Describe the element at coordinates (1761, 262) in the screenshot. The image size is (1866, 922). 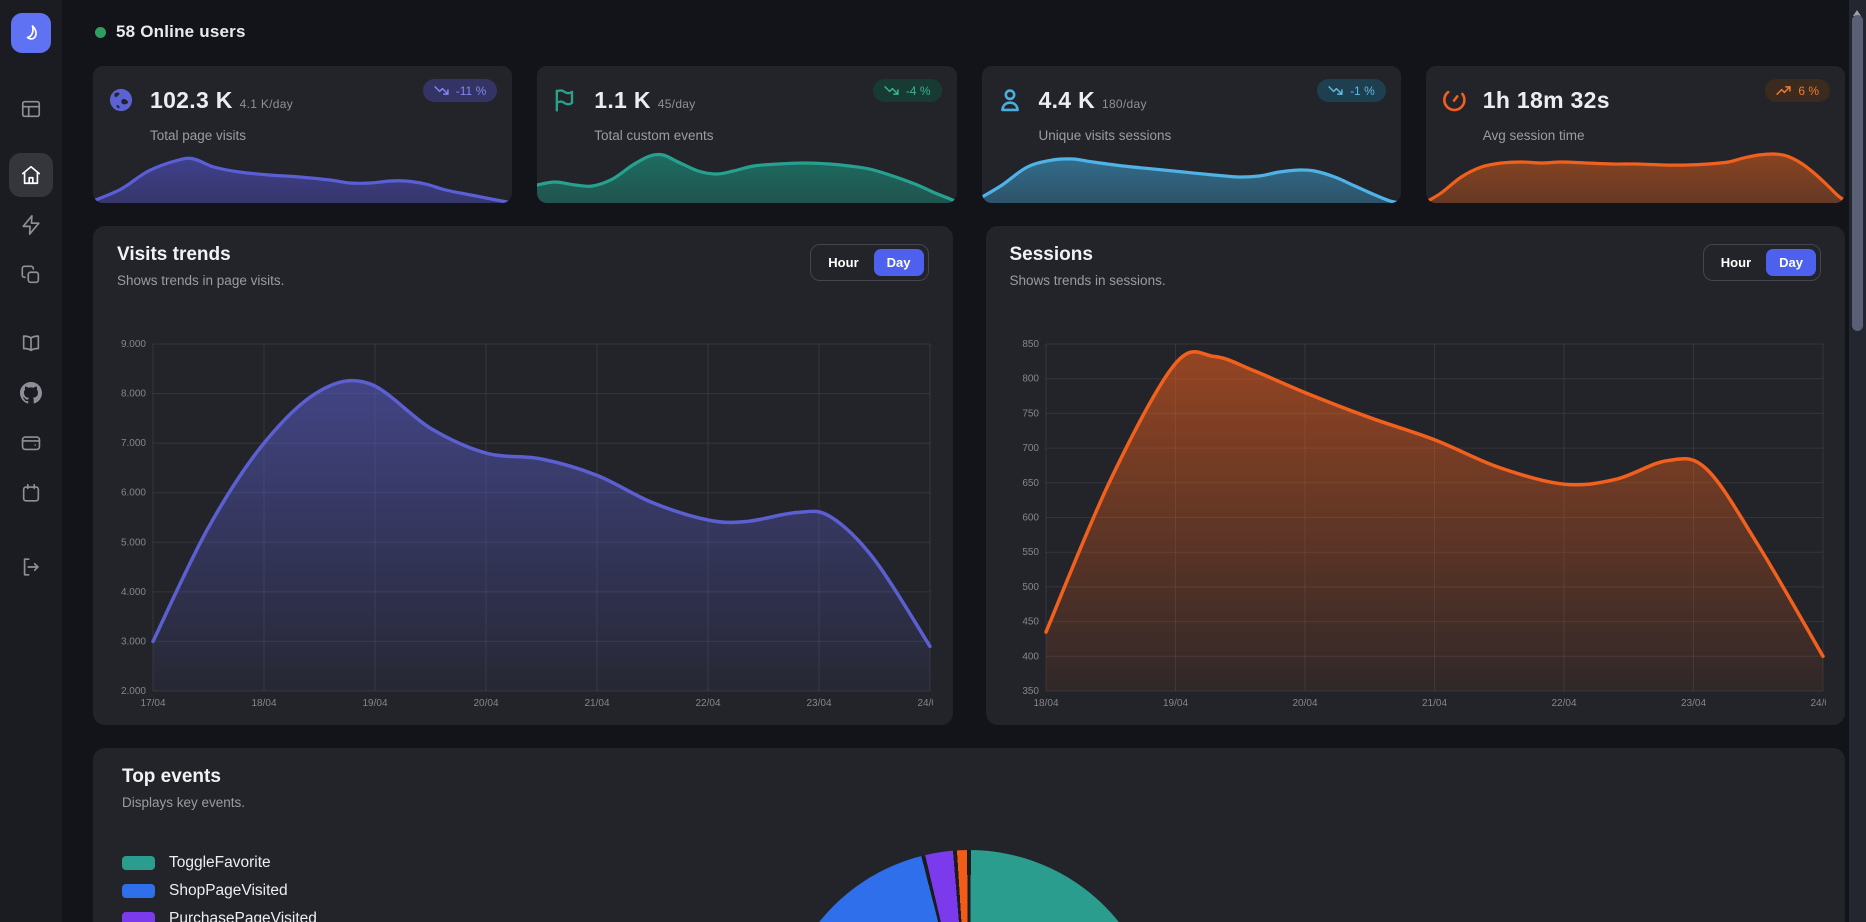
I see `sessions-interval-toggle: Hour Day` at that location.